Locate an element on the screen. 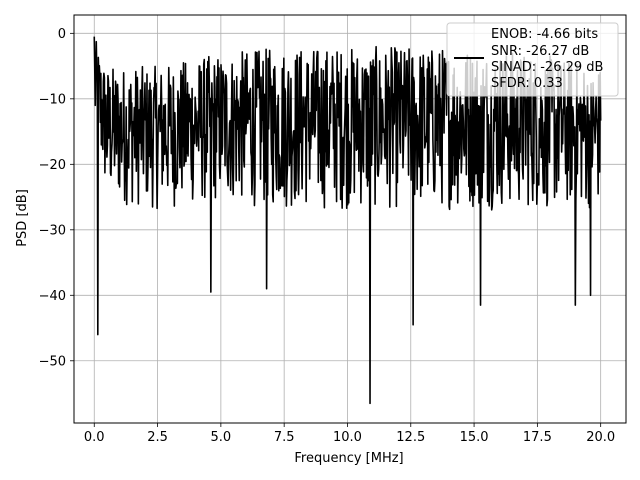 This screenshot has height=480, width=640. legend-entry-sfdr: SFDR: 0.33 is located at coordinates (527, 83).